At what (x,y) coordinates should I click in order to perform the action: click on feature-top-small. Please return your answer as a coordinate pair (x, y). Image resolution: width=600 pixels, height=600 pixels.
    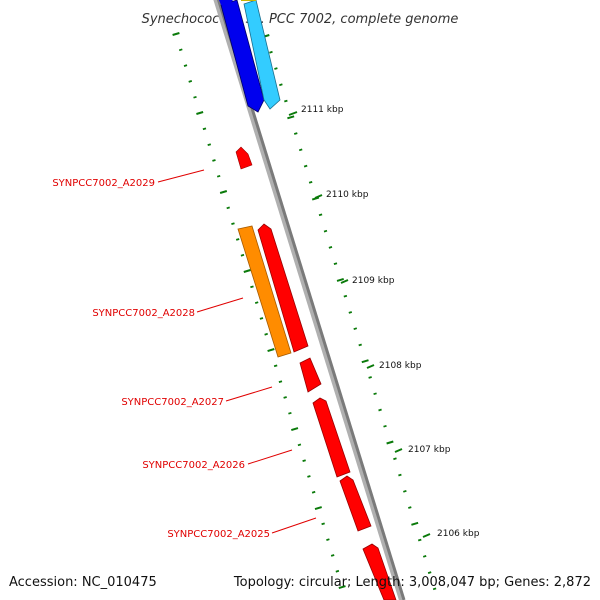
    Looking at the image, I should click on (237, 2).